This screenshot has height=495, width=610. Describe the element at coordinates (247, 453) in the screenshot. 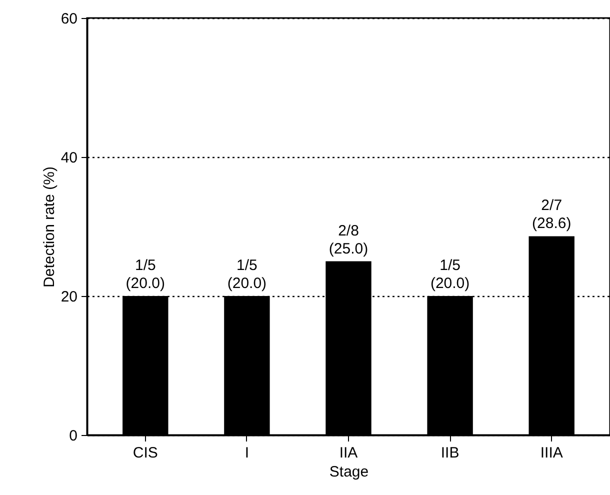

I see `x-tick-label: I` at that location.